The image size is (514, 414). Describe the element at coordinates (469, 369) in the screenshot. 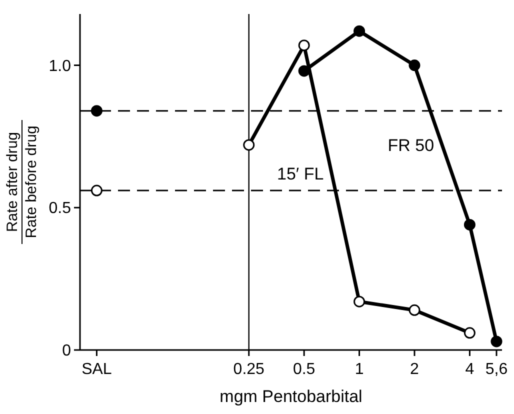

I see `x-tick-label: 4` at that location.